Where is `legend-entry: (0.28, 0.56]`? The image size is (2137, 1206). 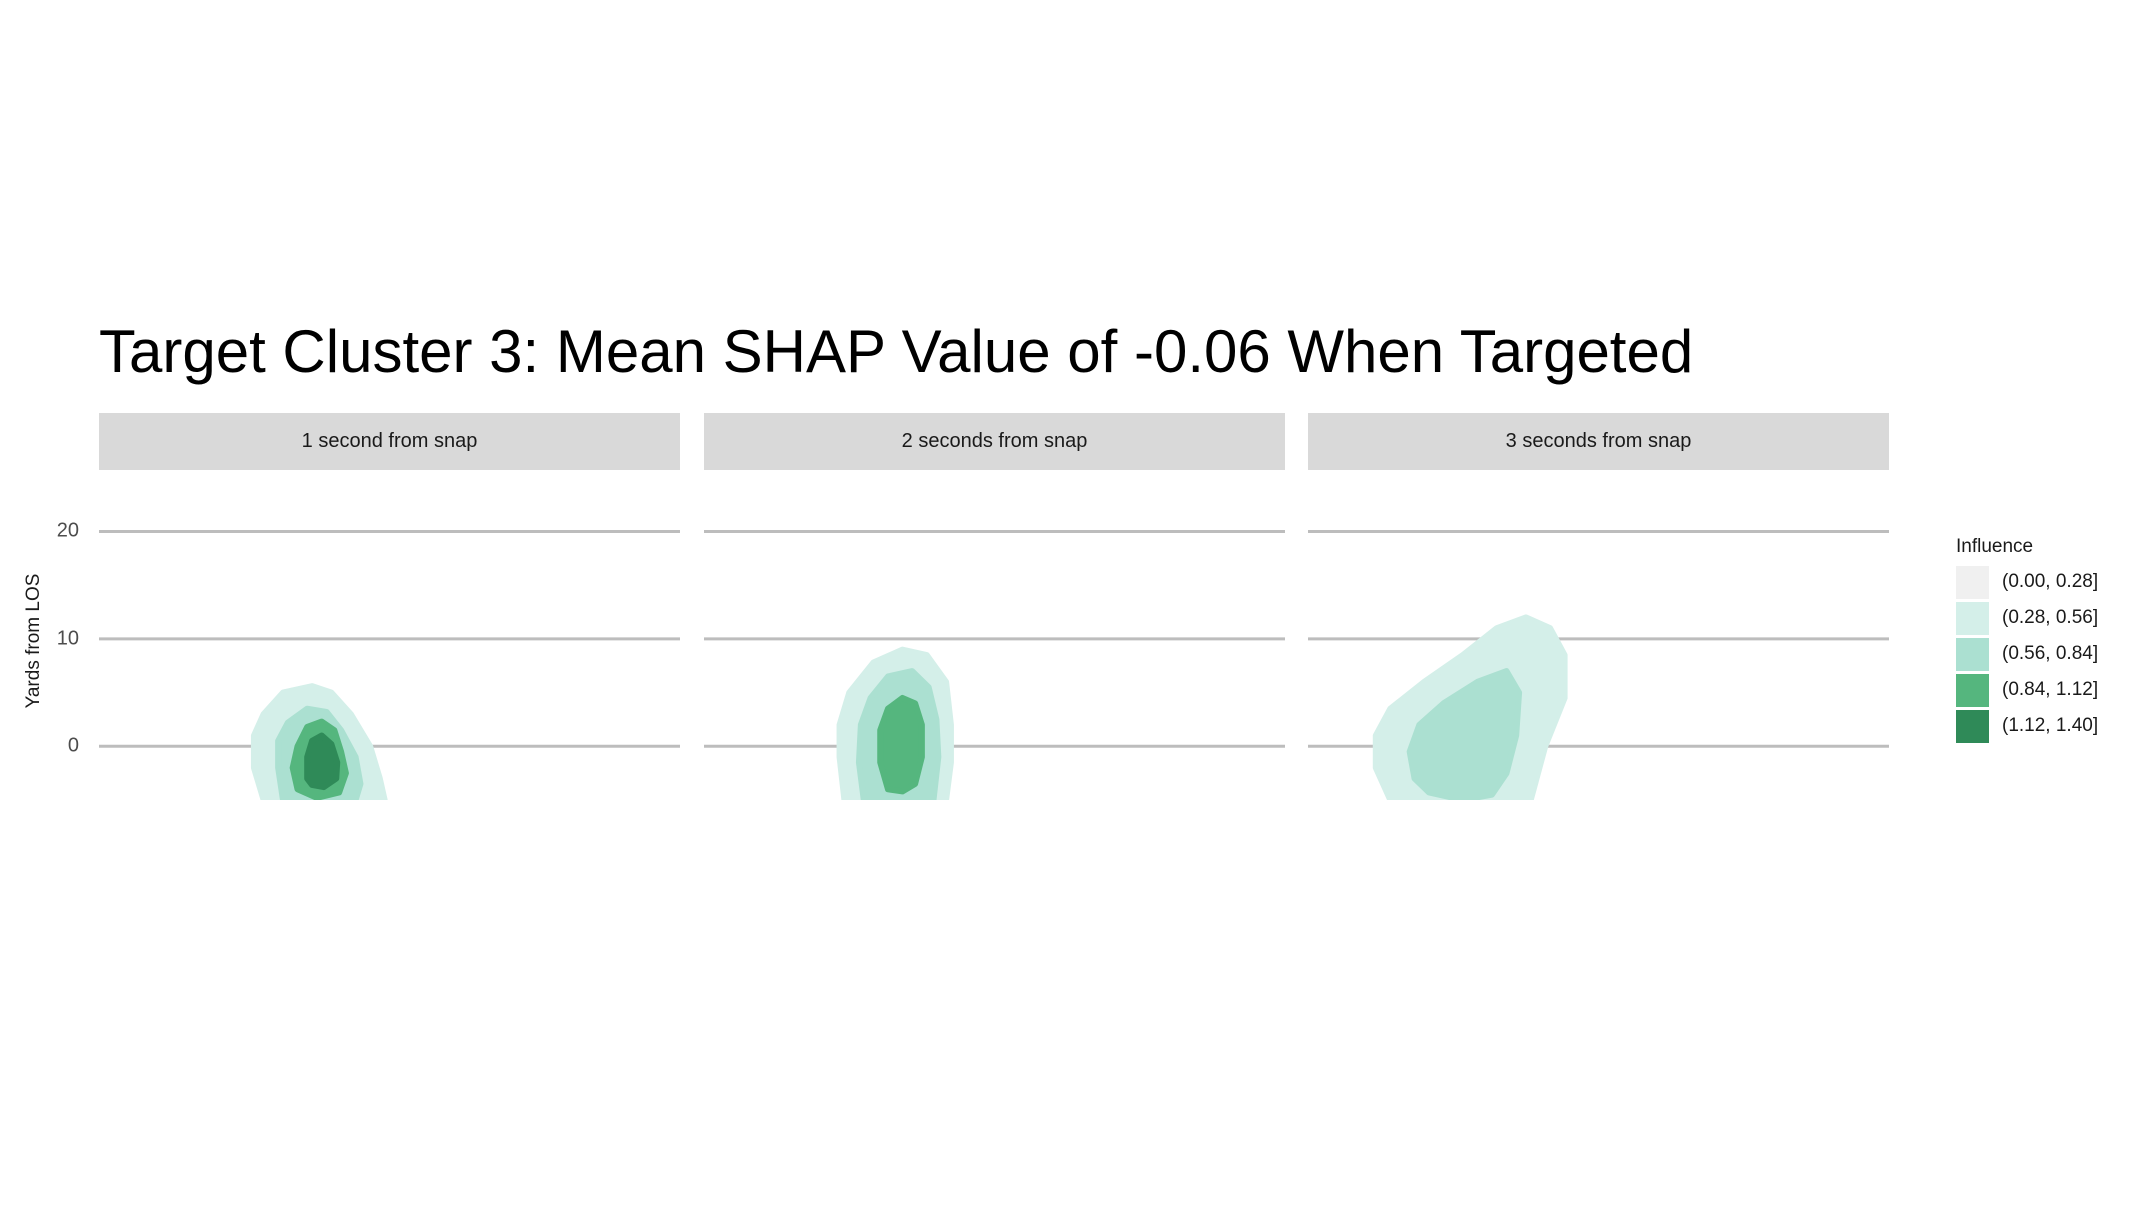 legend-entry: (0.28, 0.56] is located at coordinates (2027, 618).